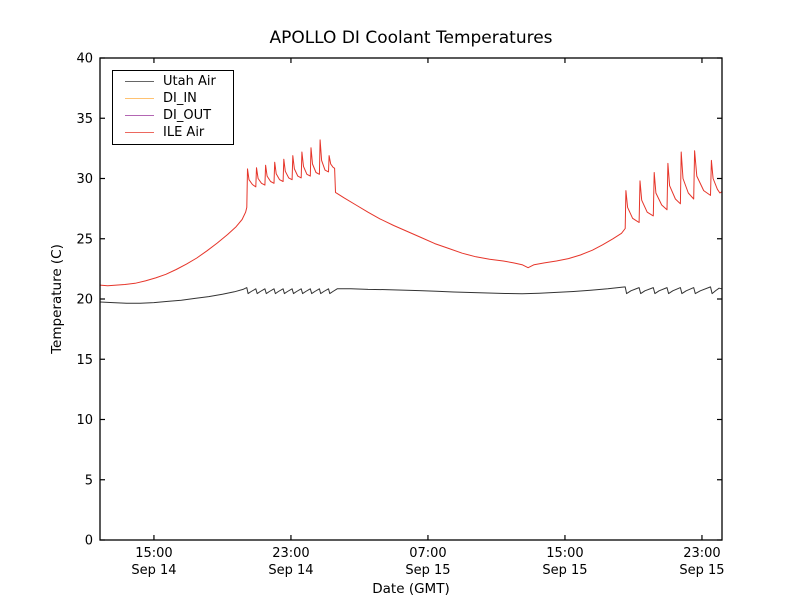  What do you see at coordinates (57, 299) in the screenshot?
I see `y-axis-label: Temperature (C)` at bounding box center [57, 299].